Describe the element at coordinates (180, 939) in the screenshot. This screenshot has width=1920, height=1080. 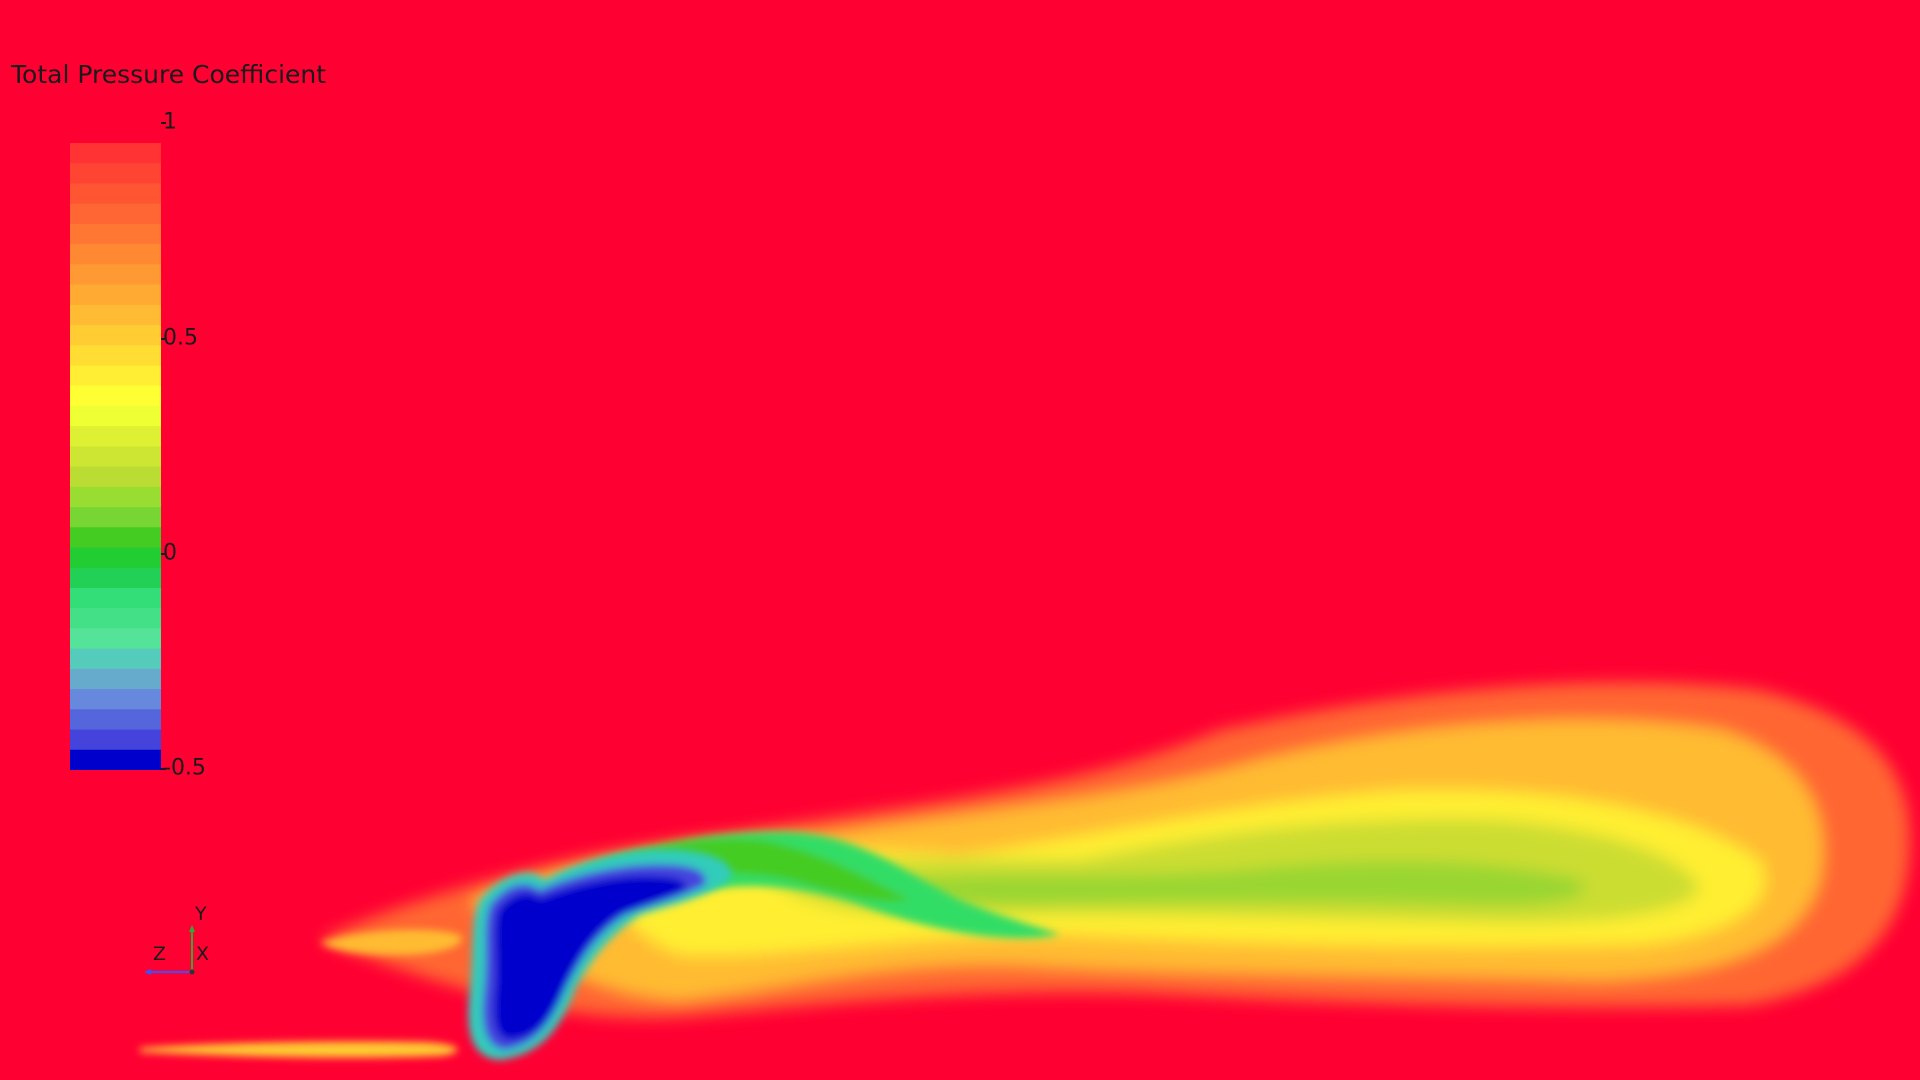
I see `axis-triad: Y Z X` at that location.